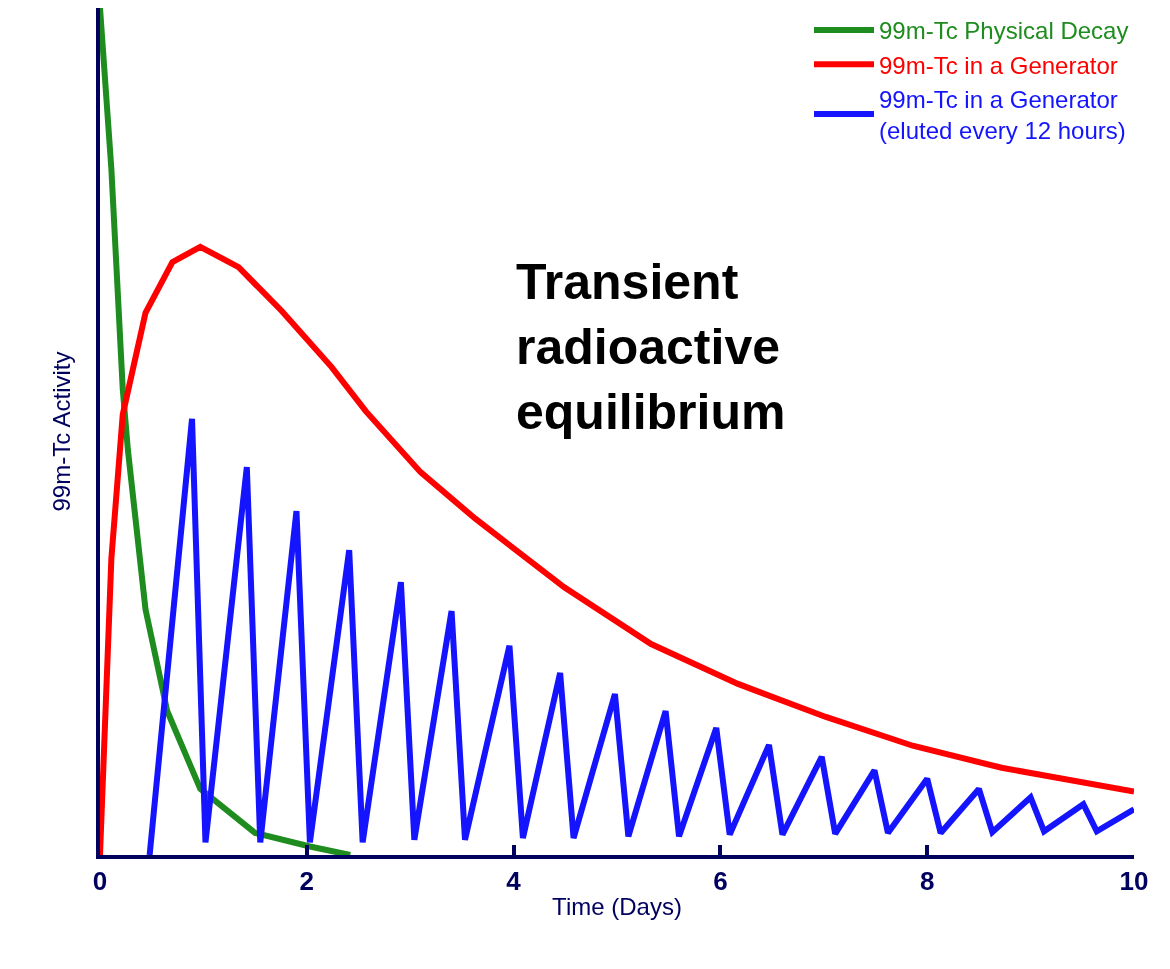 The height and width of the screenshot is (969, 1170). I want to click on x-axis-title: Time (Days), so click(617, 906).